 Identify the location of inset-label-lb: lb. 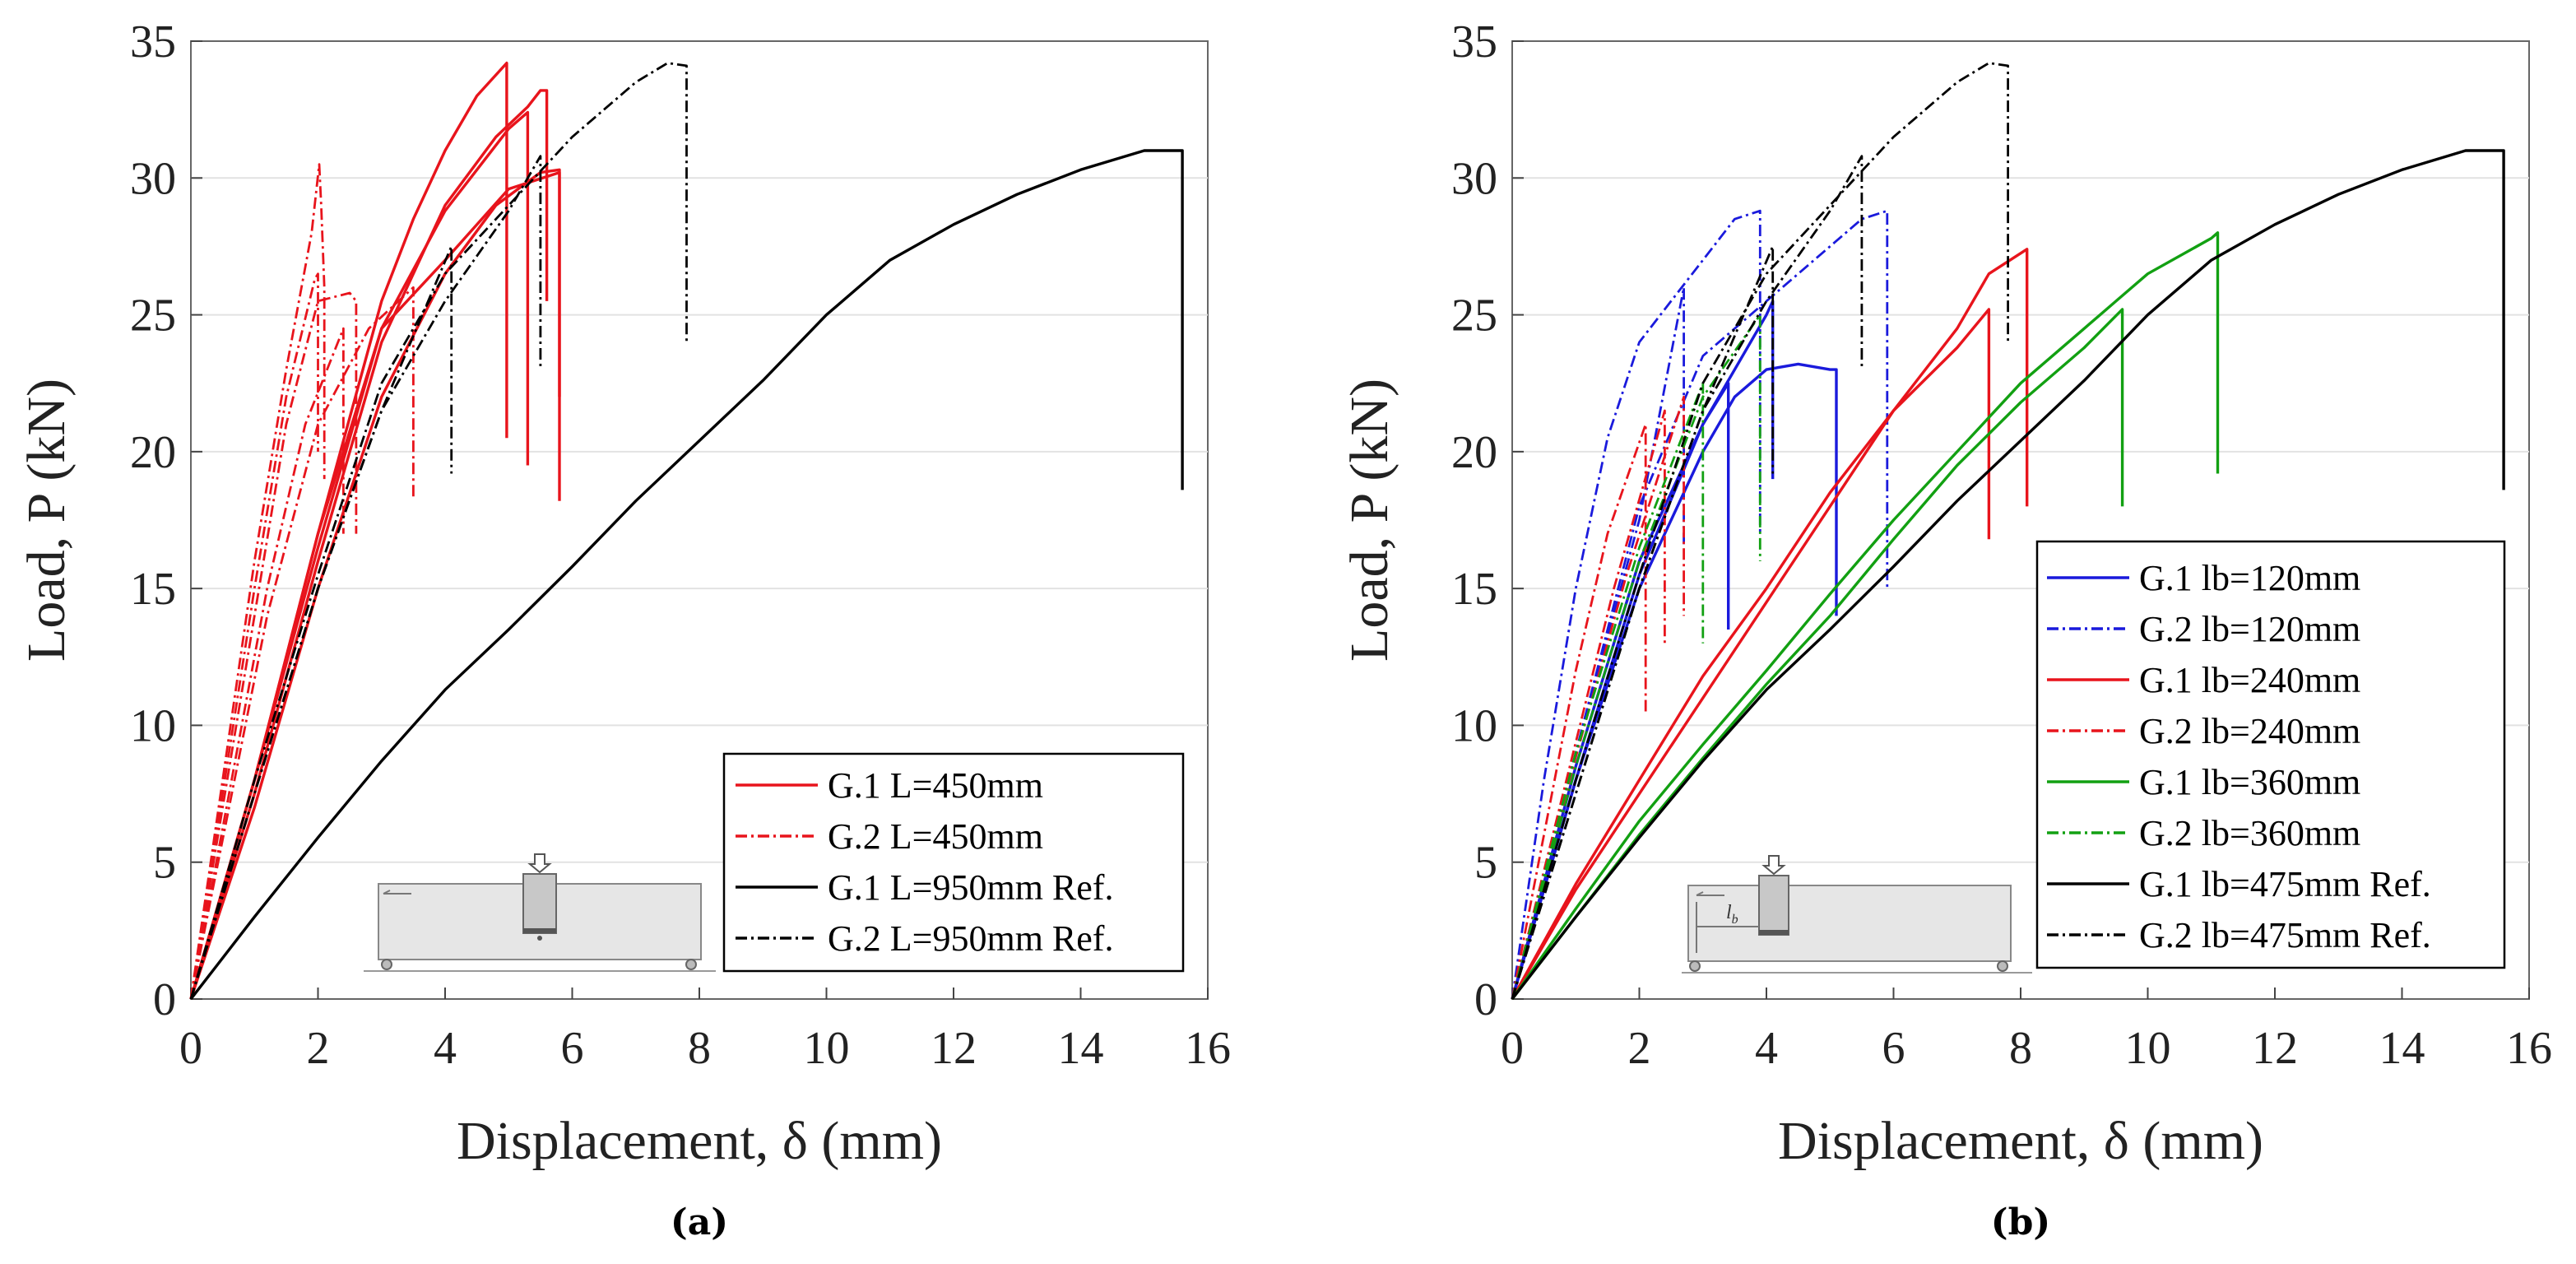
(1732, 914).